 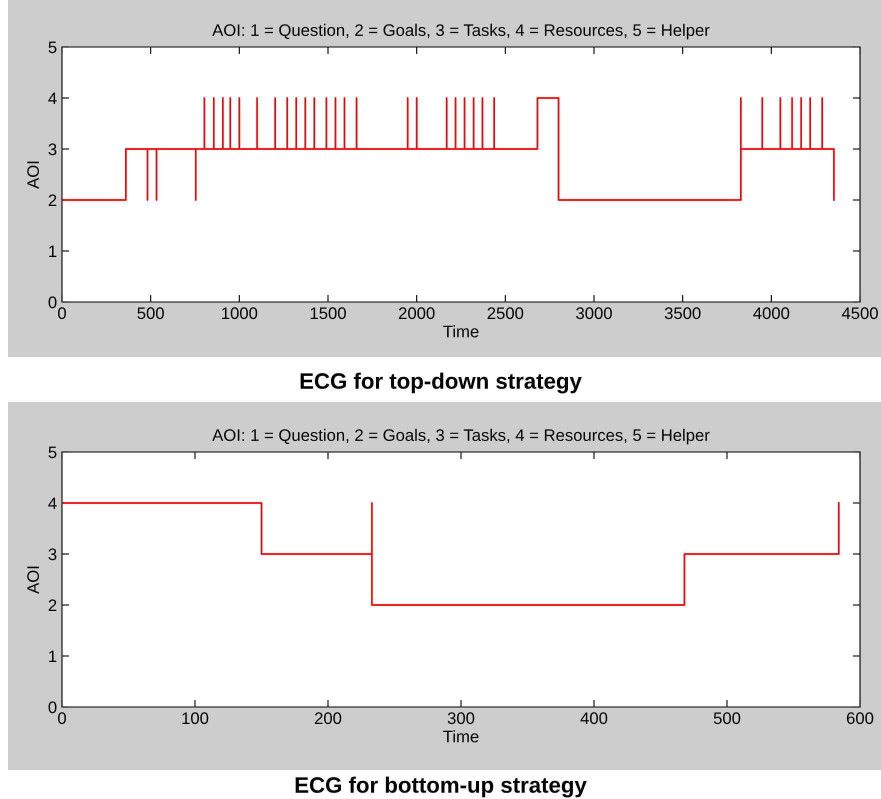 What do you see at coordinates (594, 718) in the screenshot?
I see `x-tick-label: 400` at bounding box center [594, 718].